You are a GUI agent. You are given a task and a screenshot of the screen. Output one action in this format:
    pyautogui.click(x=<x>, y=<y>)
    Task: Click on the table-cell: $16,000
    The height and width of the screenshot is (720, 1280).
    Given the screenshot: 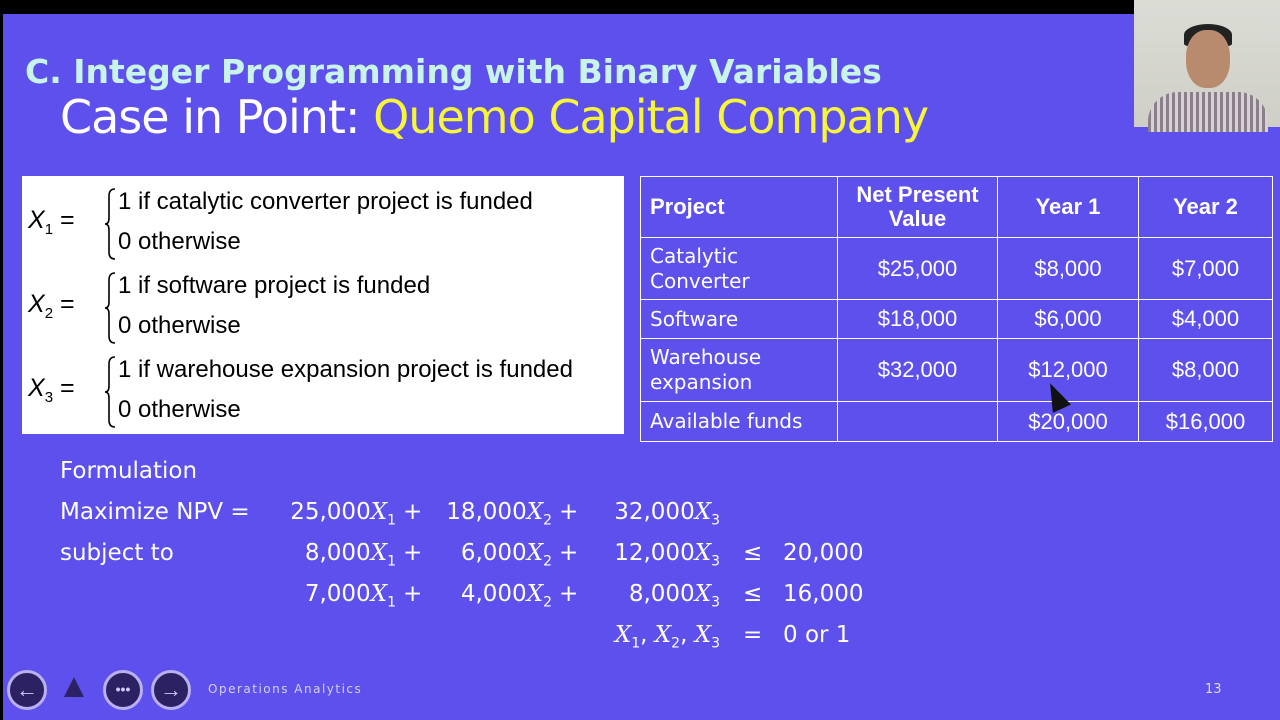 What is the action you would take?
    pyautogui.click(x=1205, y=421)
    